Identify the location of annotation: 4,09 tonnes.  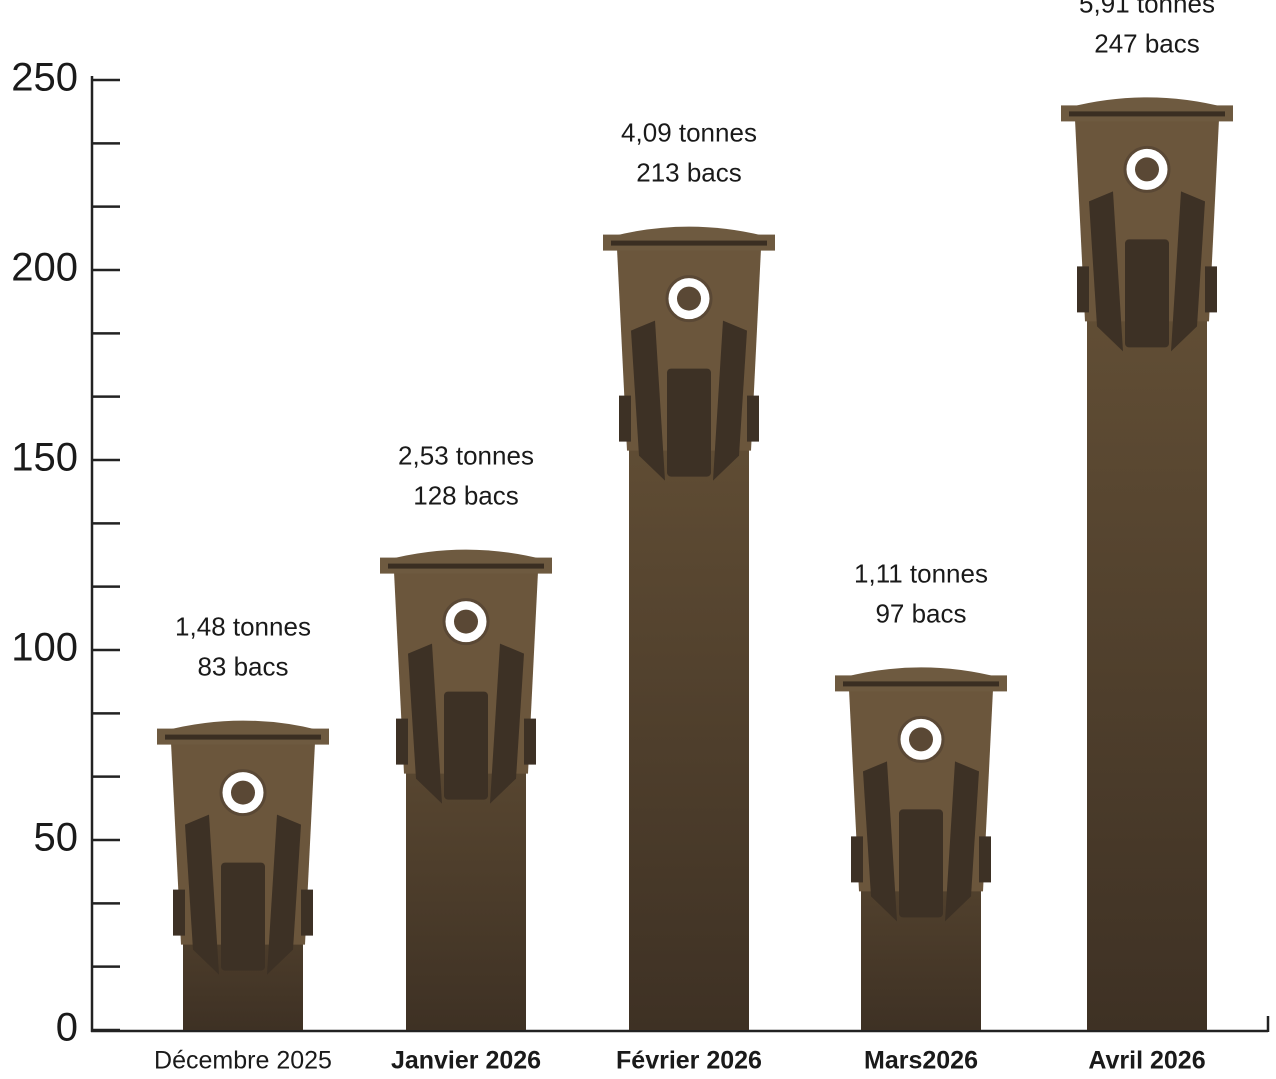
(689, 132).